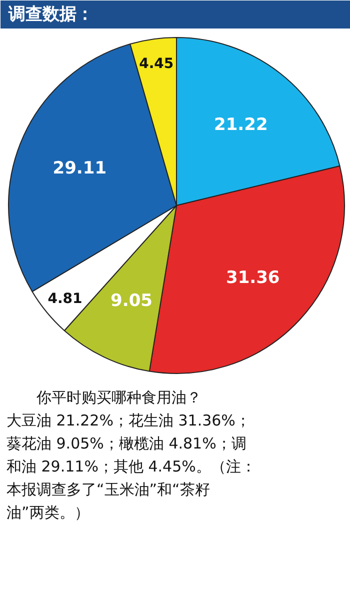 This screenshot has width=350, height=592. What do you see at coordinates (156, 64) in the screenshot?
I see `data-label: 4.45` at bounding box center [156, 64].